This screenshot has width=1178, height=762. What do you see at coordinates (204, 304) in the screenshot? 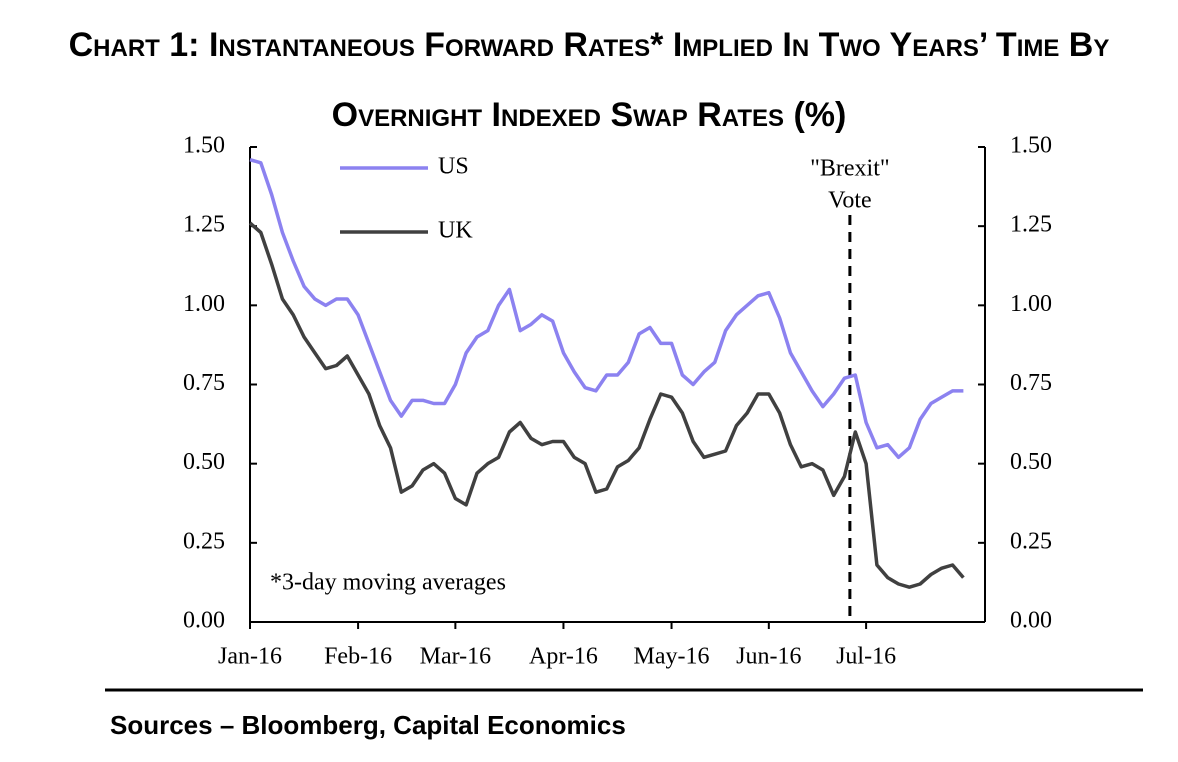
I see `y-tick-label: 1.00` at bounding box center [204, 304].